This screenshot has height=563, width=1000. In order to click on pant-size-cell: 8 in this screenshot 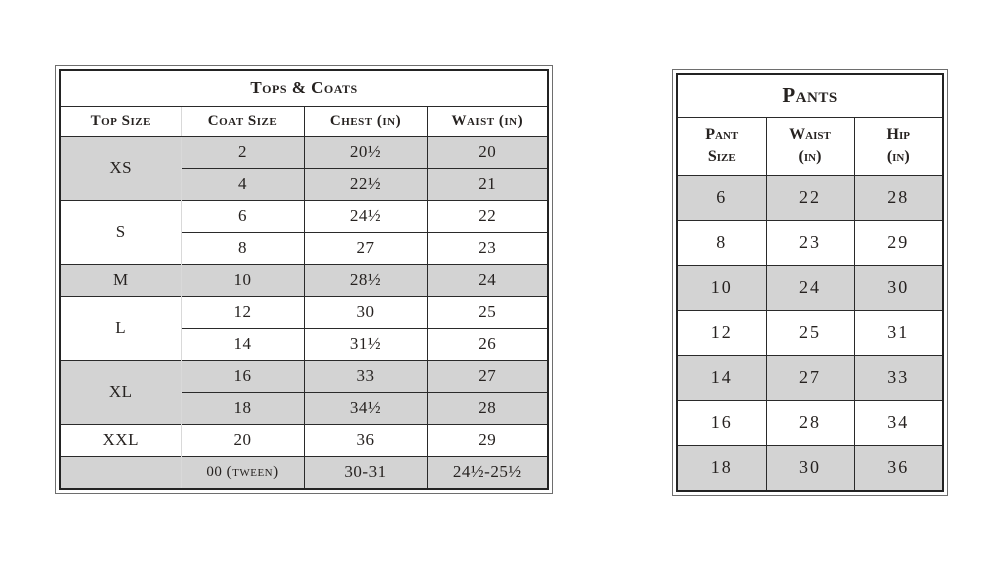, I will do `click(722, 242)`.